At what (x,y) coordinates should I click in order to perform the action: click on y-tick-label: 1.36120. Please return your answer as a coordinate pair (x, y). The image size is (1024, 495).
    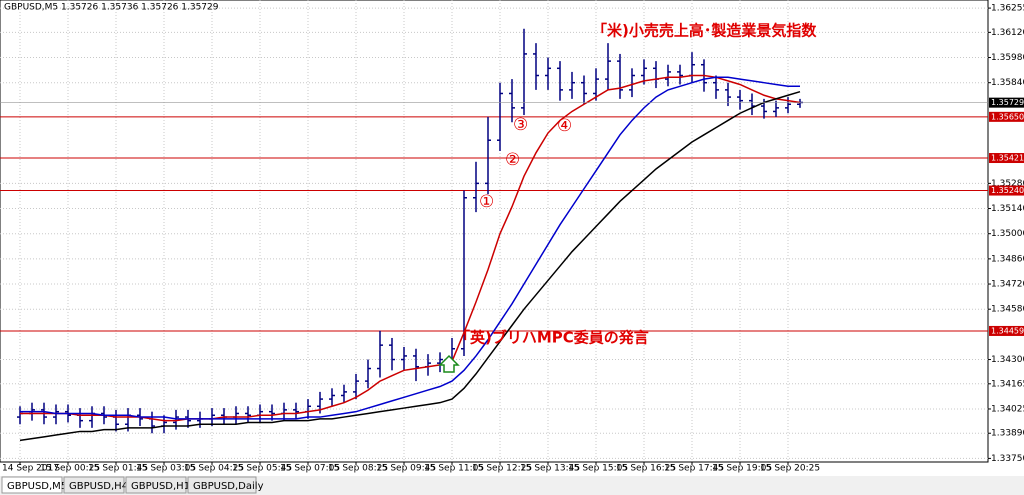
    Looking at the image, I should click on (1007, 33).